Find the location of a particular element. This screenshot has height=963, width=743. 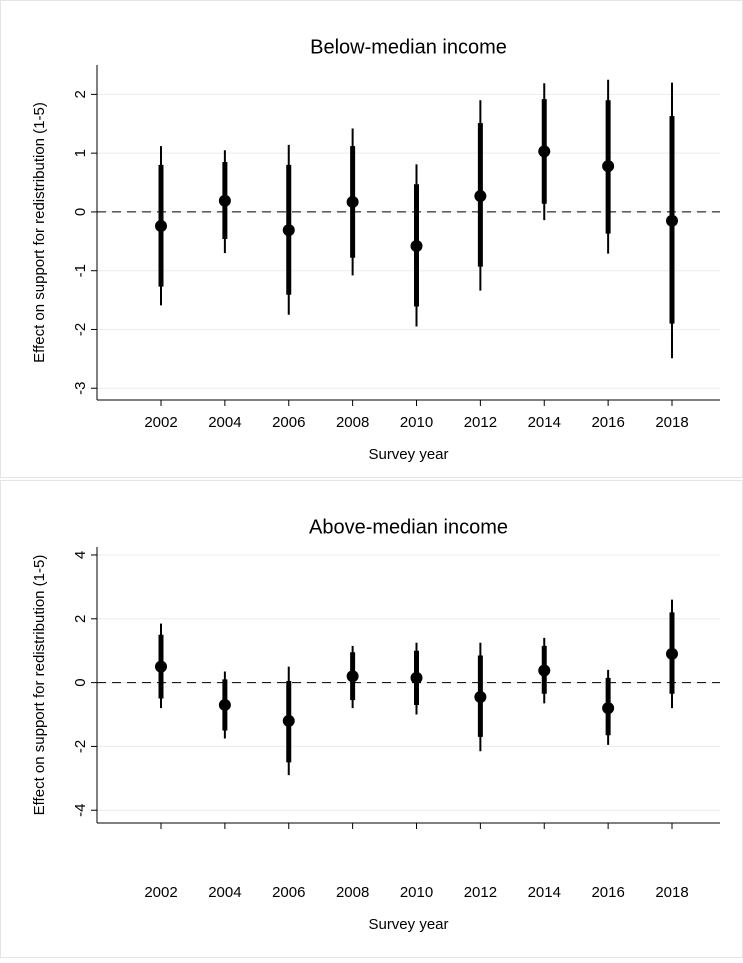

chart-title: Above-median income is located at coordinates (408, 527).